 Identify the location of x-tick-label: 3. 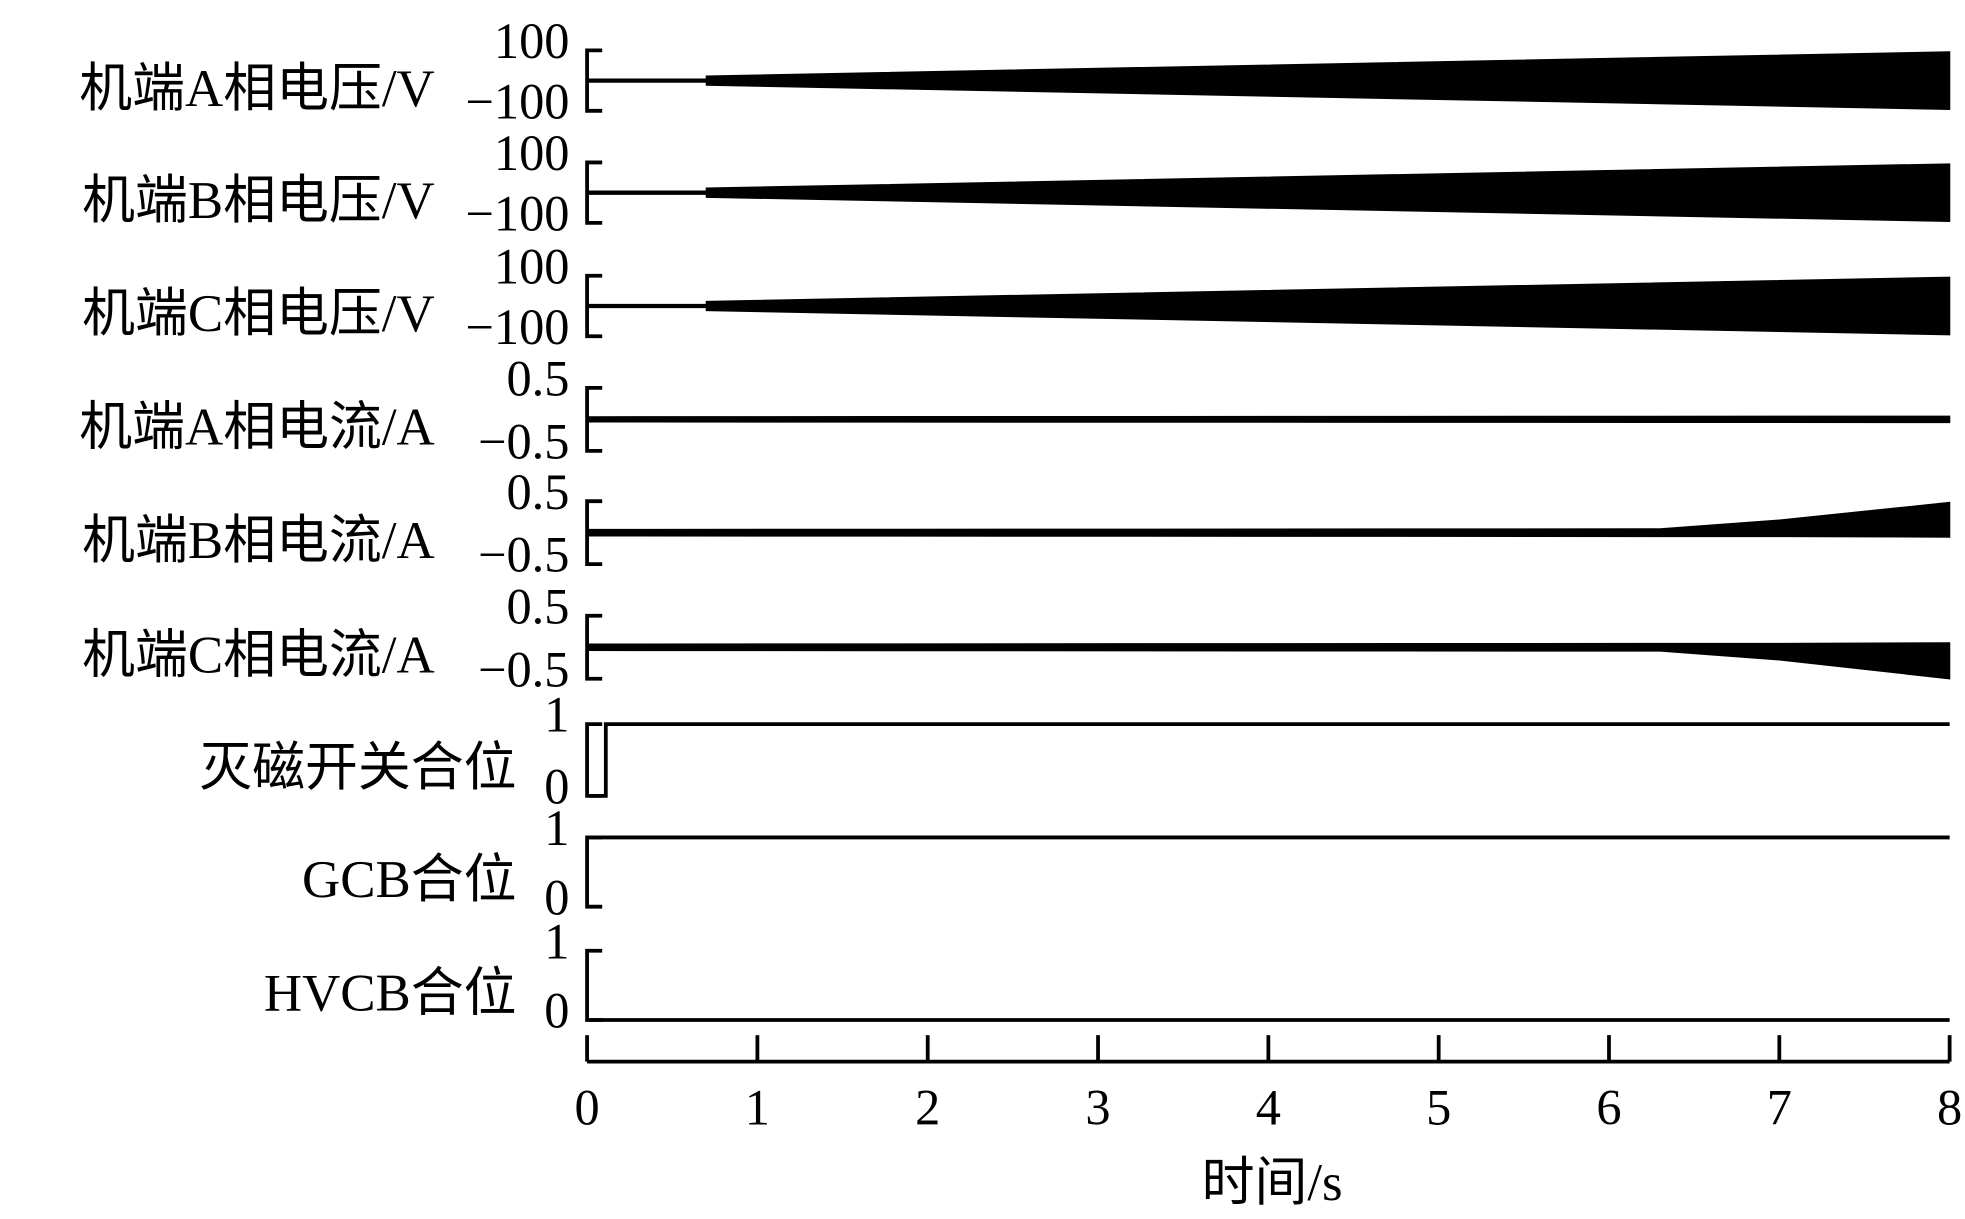
(1097, 1108).